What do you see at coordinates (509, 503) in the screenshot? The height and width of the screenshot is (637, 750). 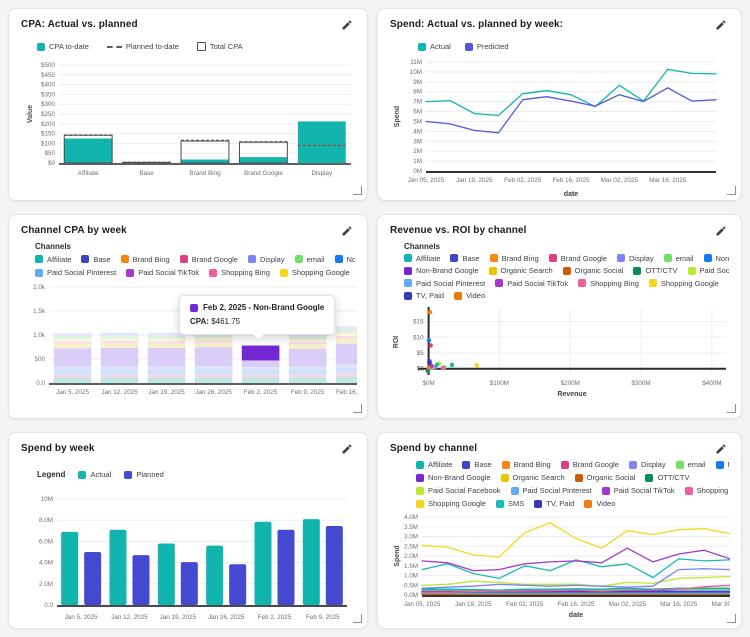 I see `legend-item-sms: SMS` at bounding box center [509, 503].